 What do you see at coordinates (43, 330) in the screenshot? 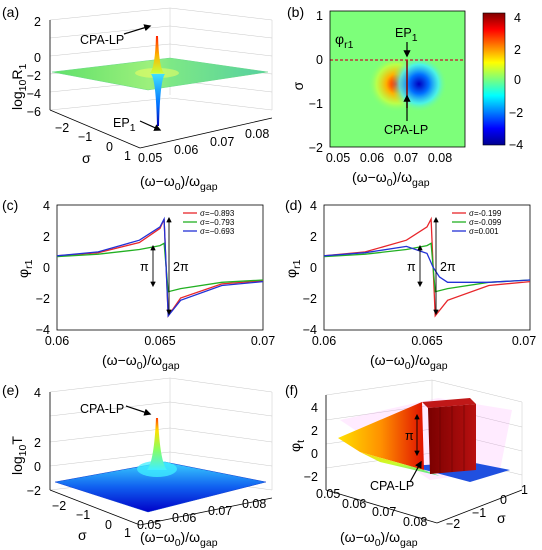
I see `panel-c-ytick: −4` at bounding box center [43, 330].